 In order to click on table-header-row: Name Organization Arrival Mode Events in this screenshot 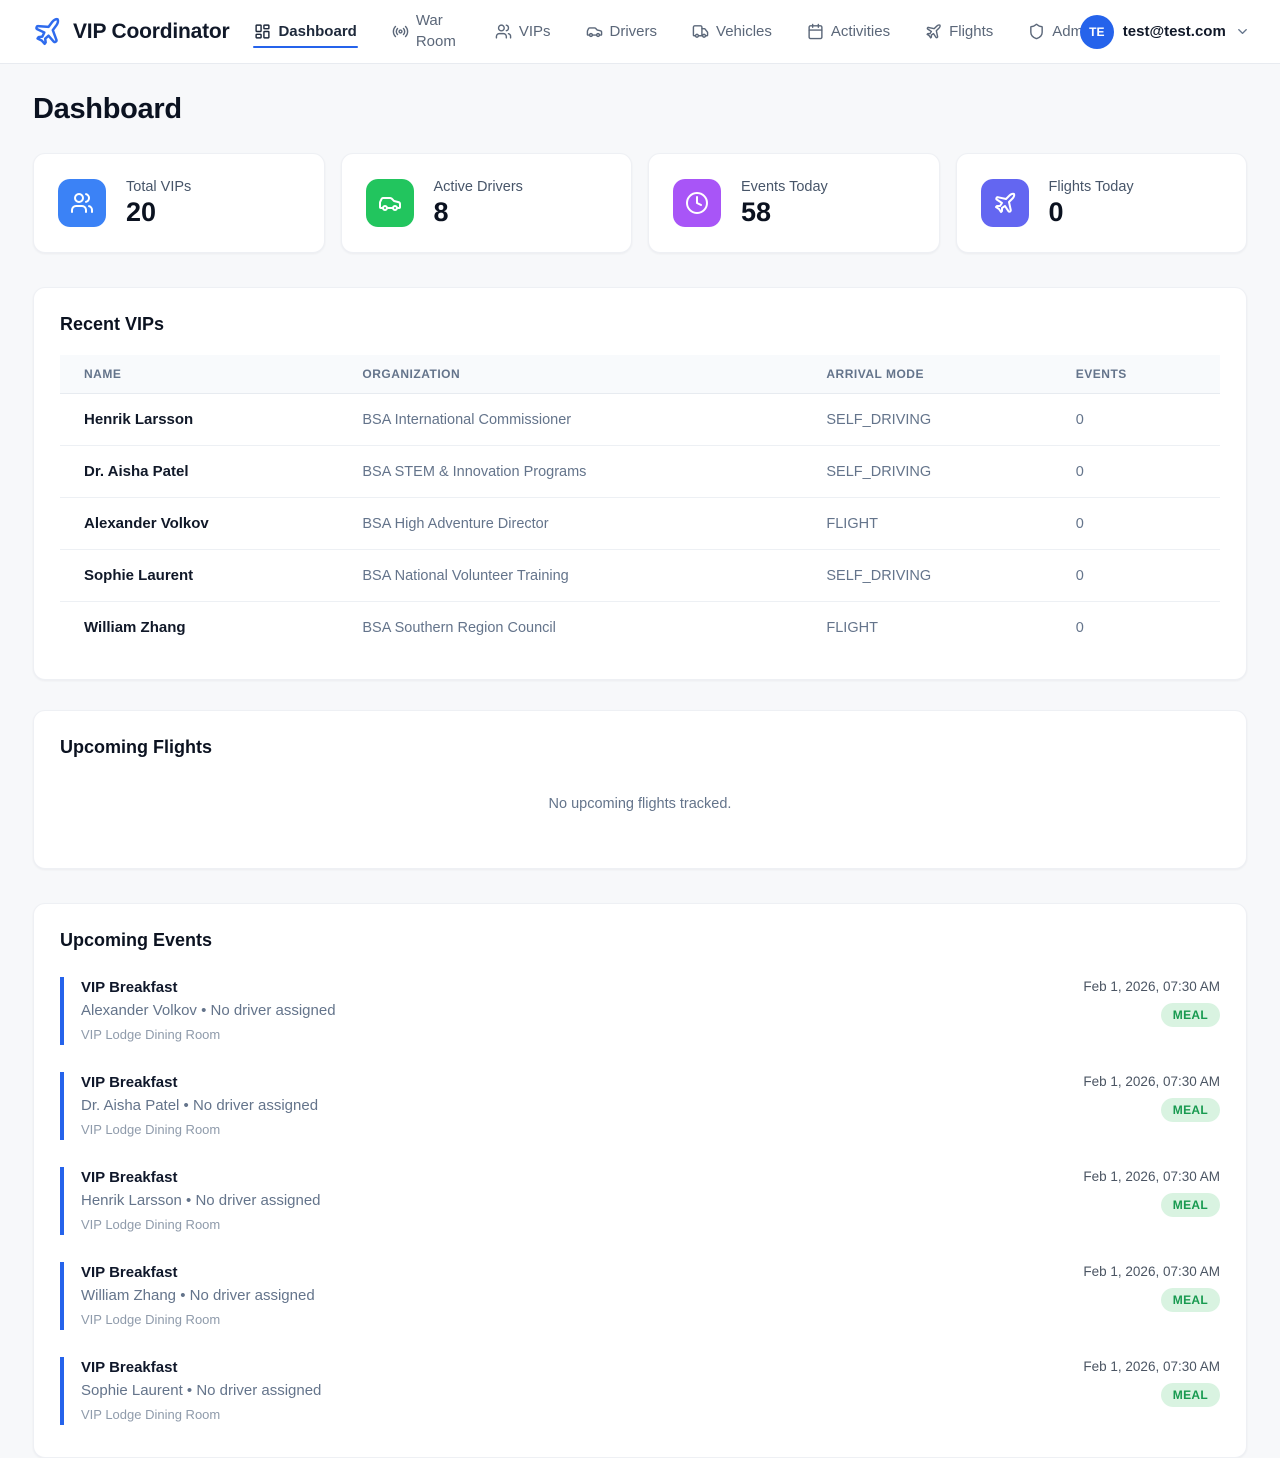, I will do `click(640, 374)`.